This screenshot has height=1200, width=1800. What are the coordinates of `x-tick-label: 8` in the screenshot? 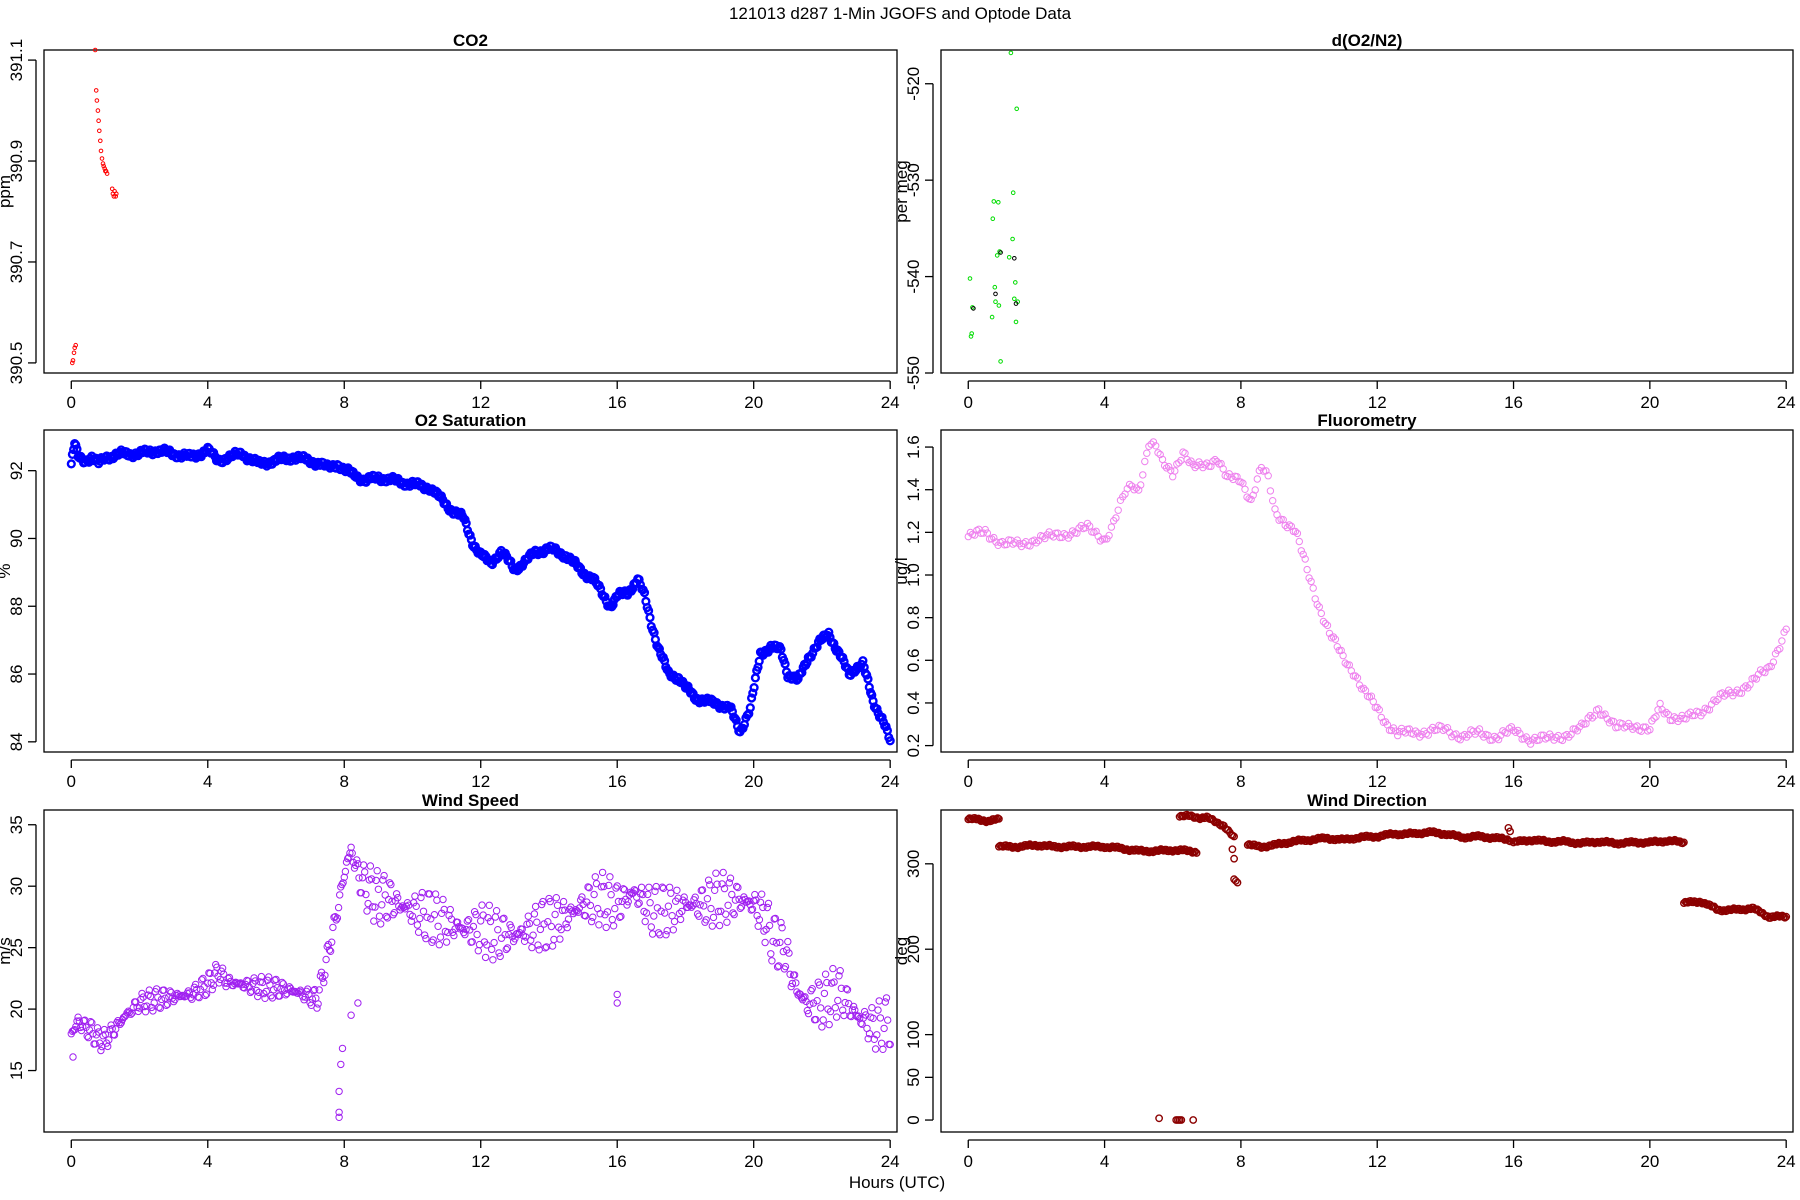 It's located at (1240, 781).